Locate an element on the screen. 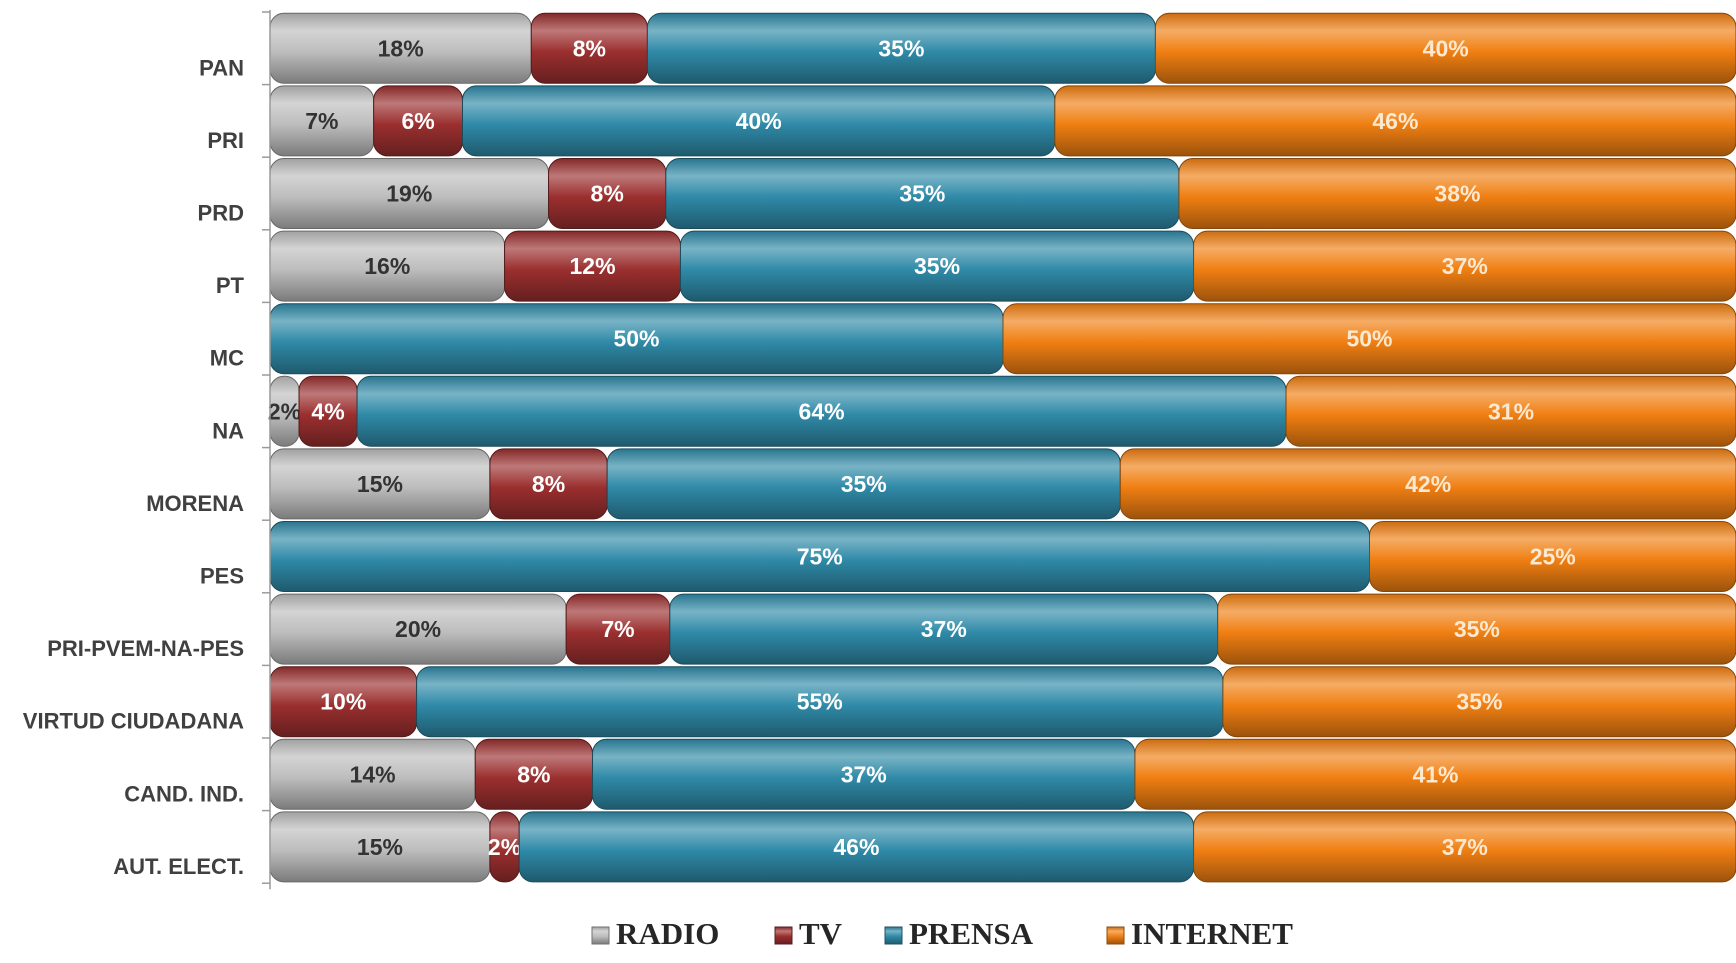 The width and height of the screenshot is (1736, 963). data-label-radio-pri-pvem-na-pes: 20% is located at coordinates (418, 629).